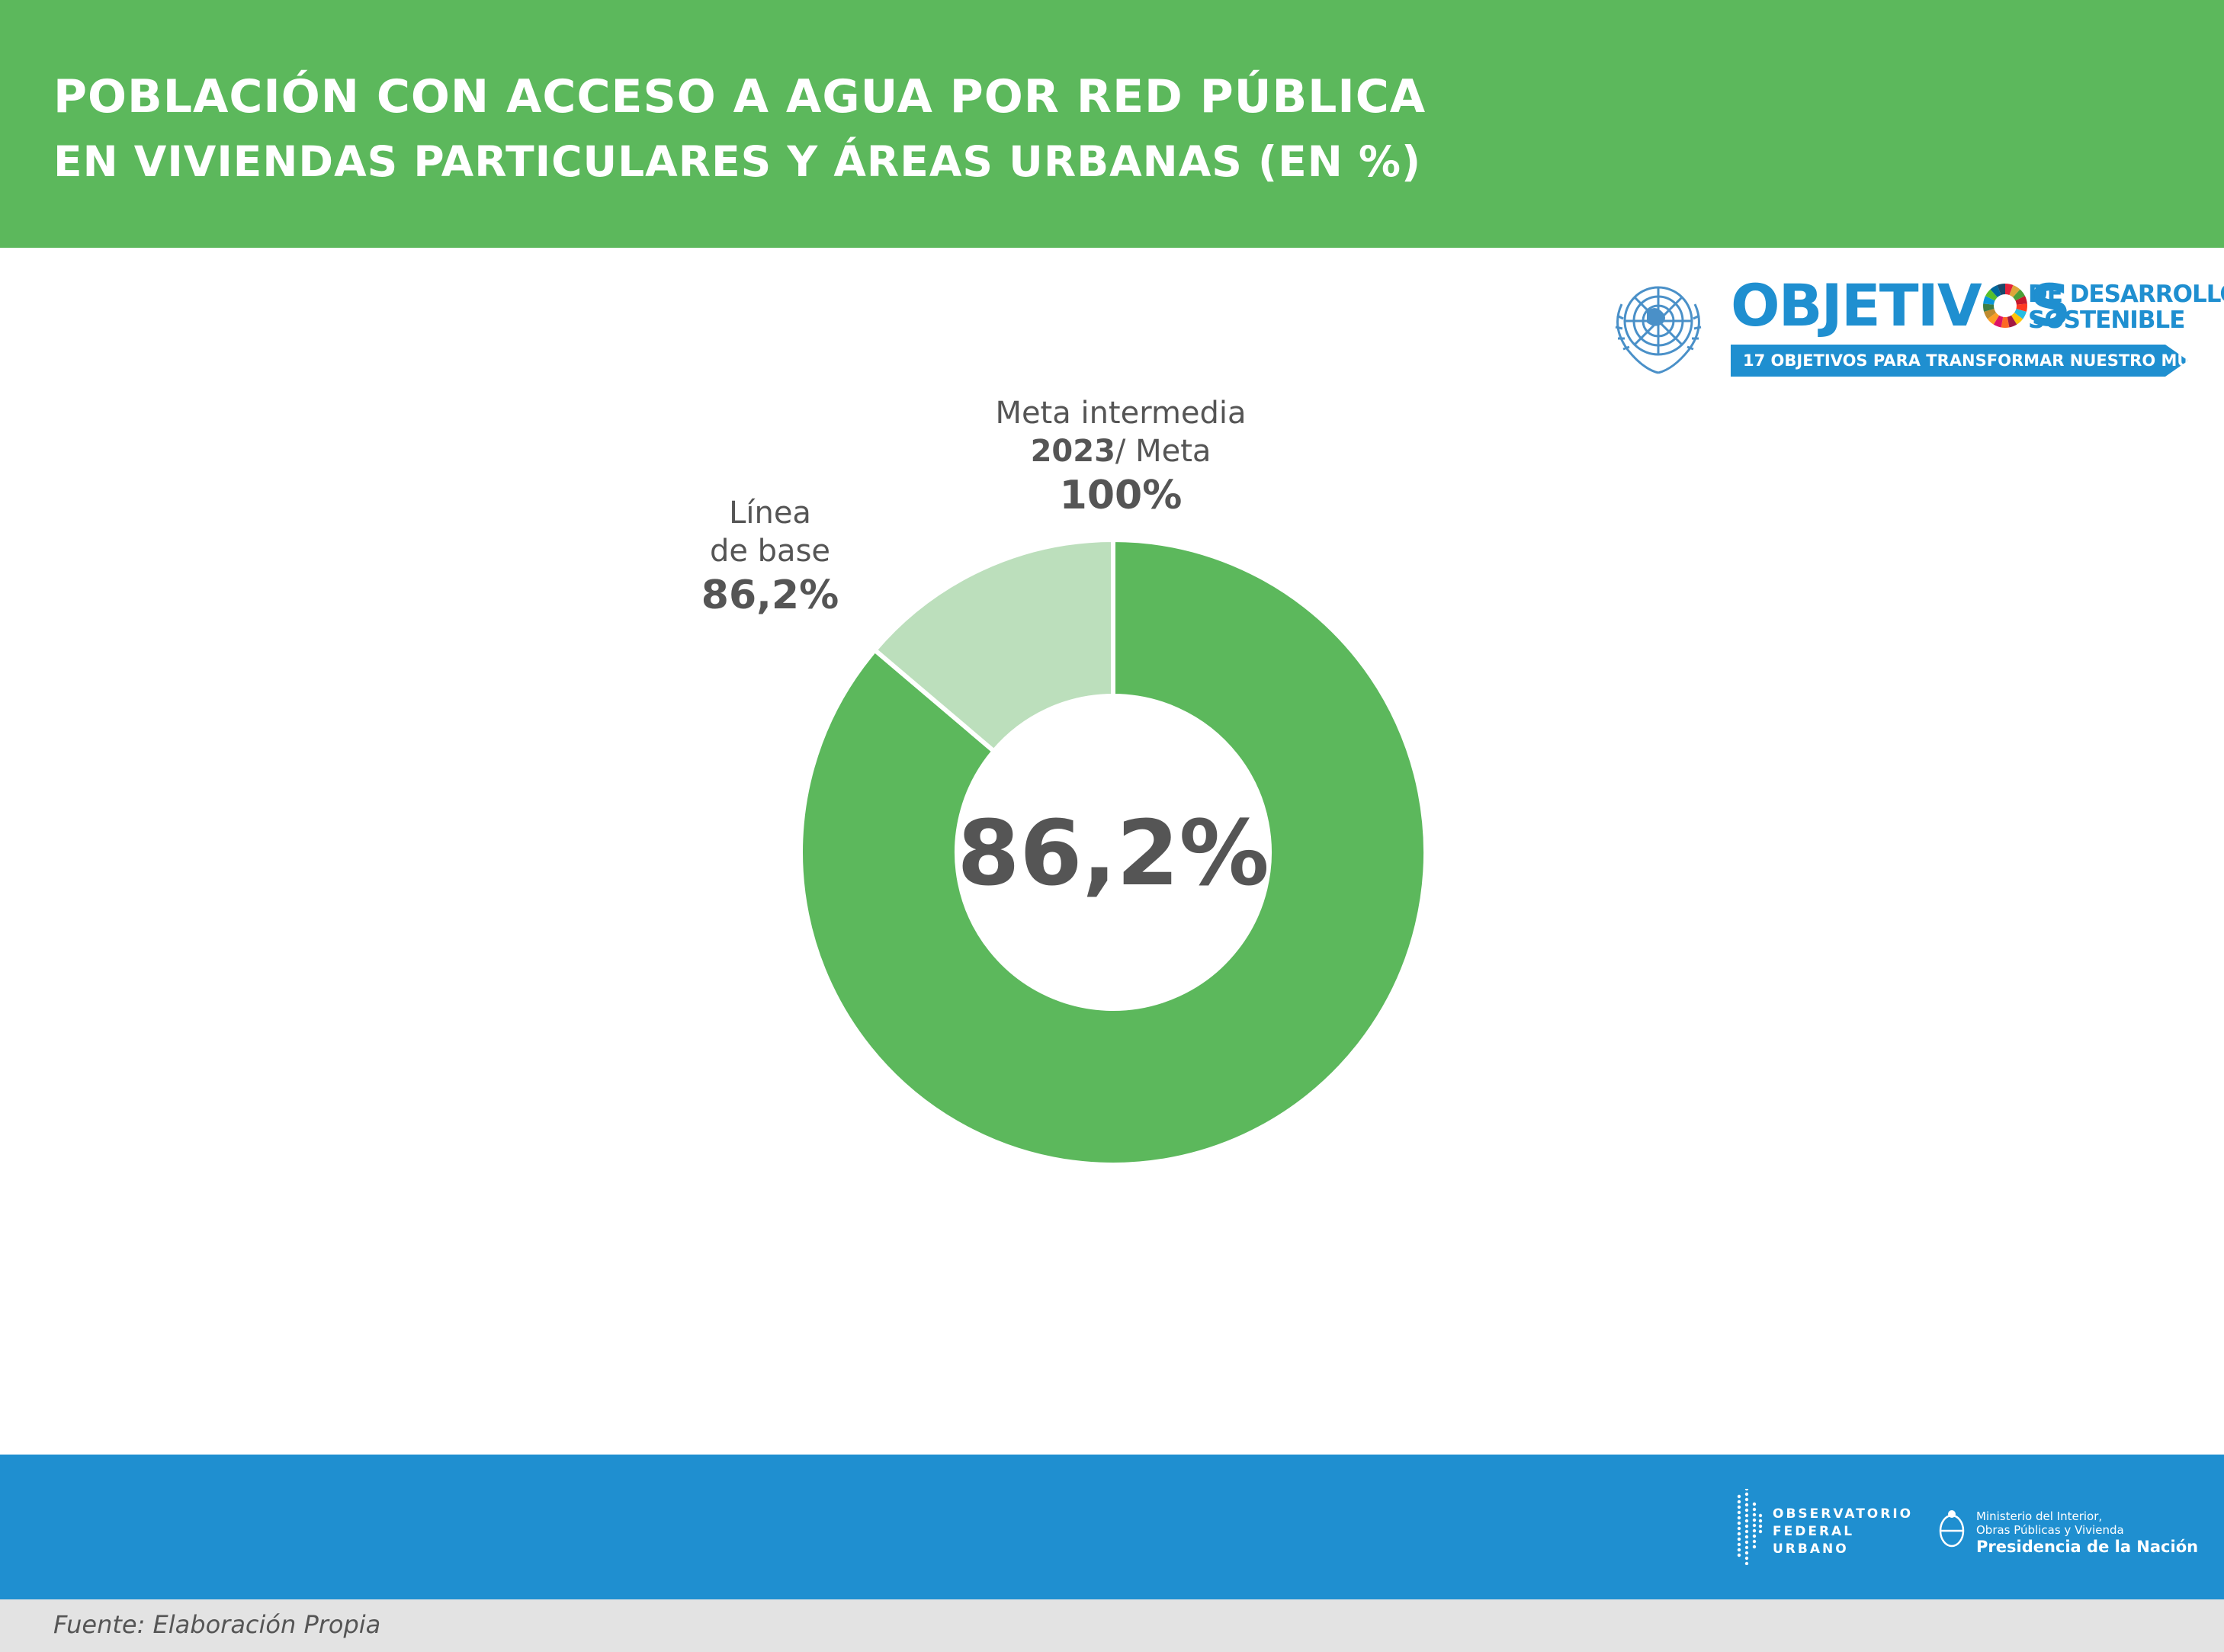  What do you see at coordinates (1843, 1514) in the screenshot?
I see `ofu-line1: OBSERVATORIO` at bounding box center [1843, 1514].